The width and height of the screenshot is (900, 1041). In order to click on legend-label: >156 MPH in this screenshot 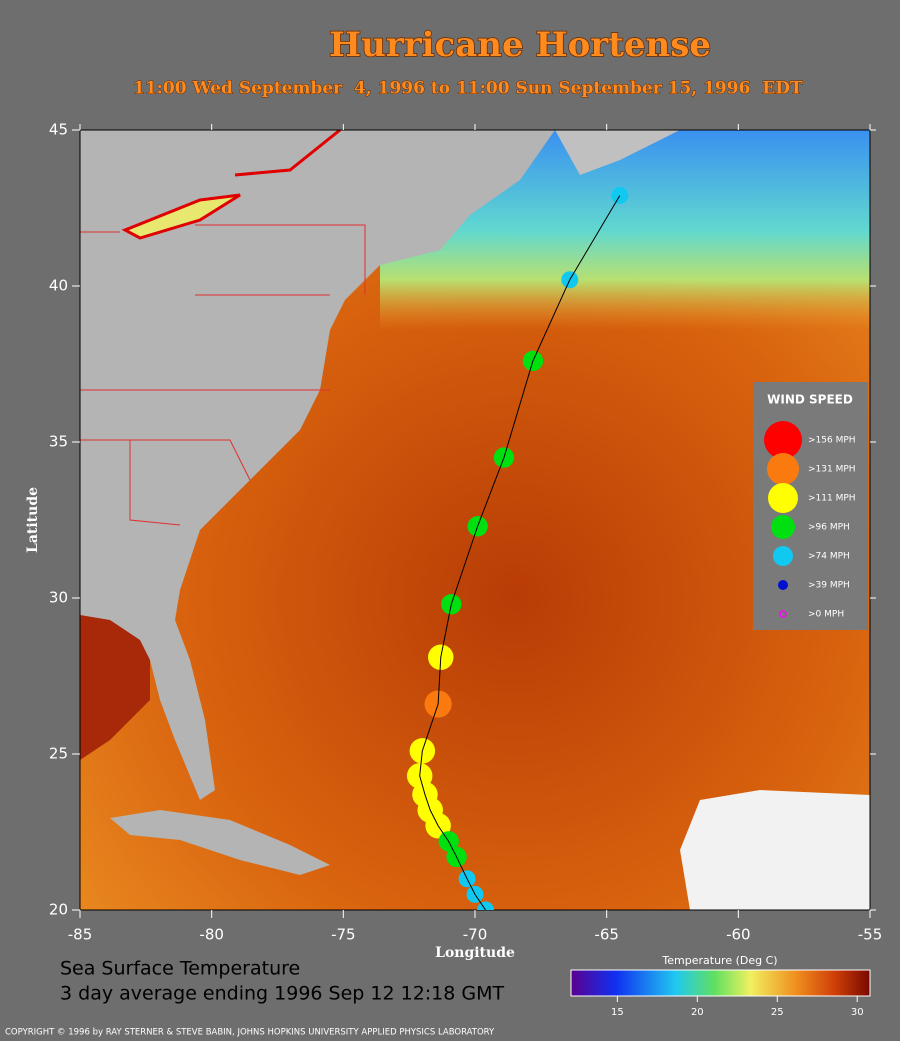, I will do `click(832, 441)`.